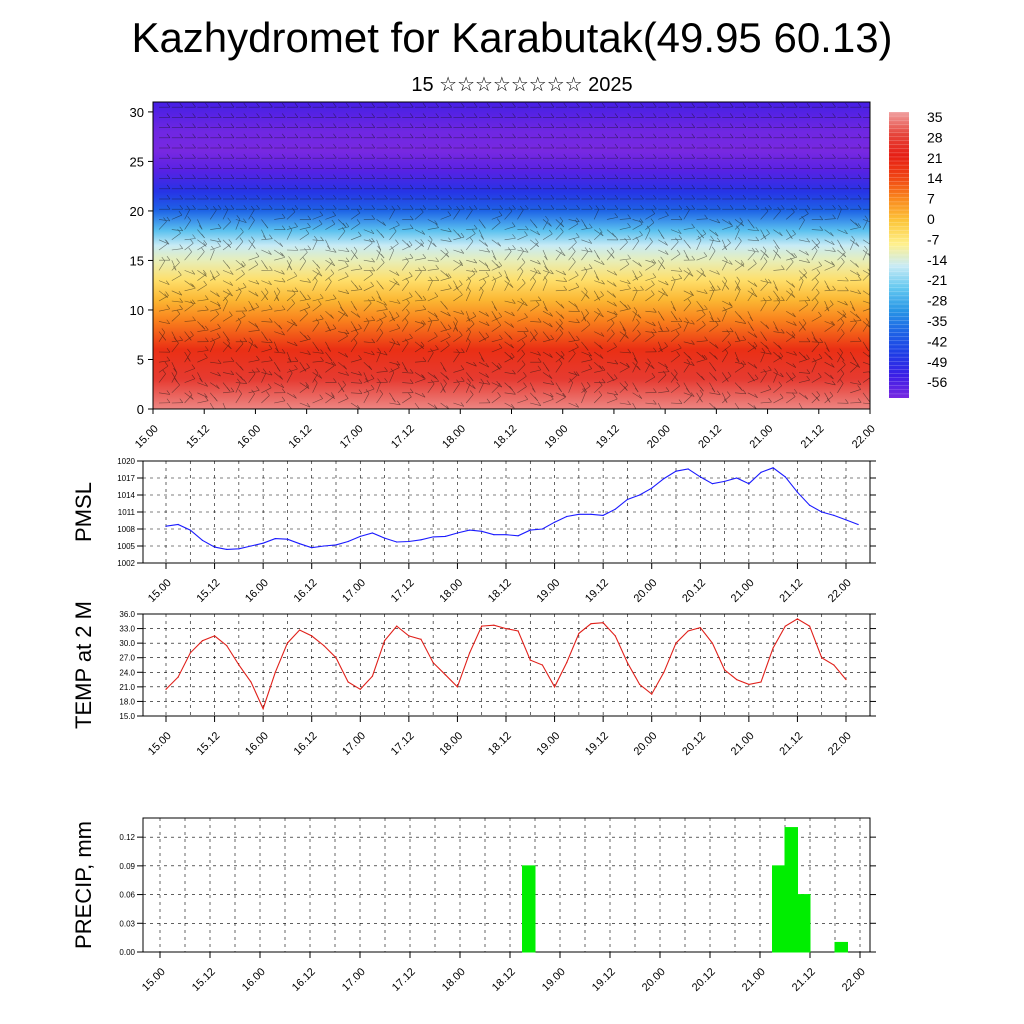 The image size is (1024, 1024). Describe the element at coordinates (140, 359) in the screenshot. I see `cross-y-tick-label: 5` at that location.